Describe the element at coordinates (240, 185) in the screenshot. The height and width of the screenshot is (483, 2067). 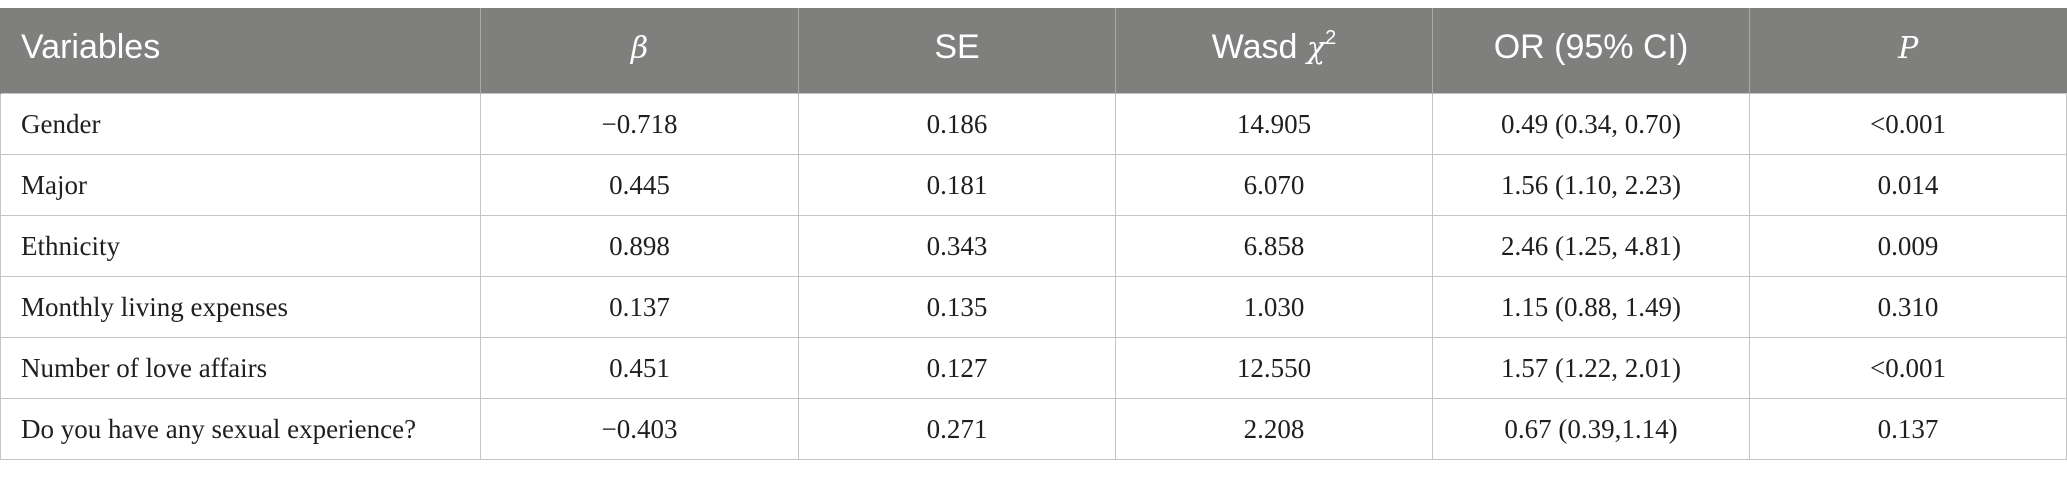
I see `cell-variable: Major` at that location.